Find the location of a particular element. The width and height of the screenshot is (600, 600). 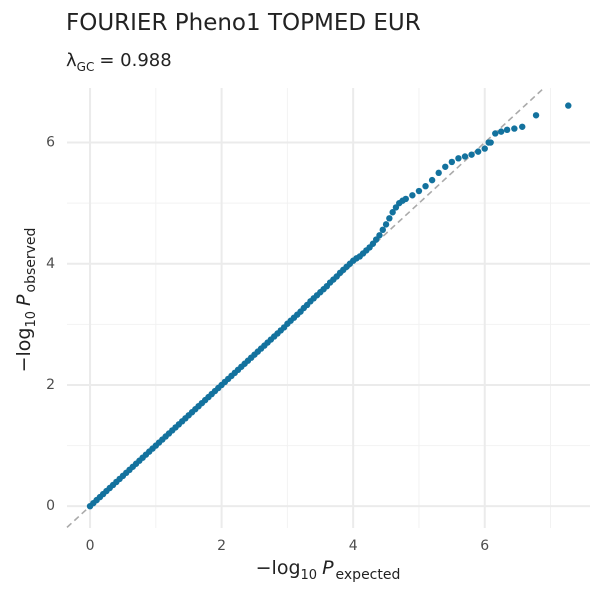

x-tick-label: 6 is located at coordinates (484, 546).